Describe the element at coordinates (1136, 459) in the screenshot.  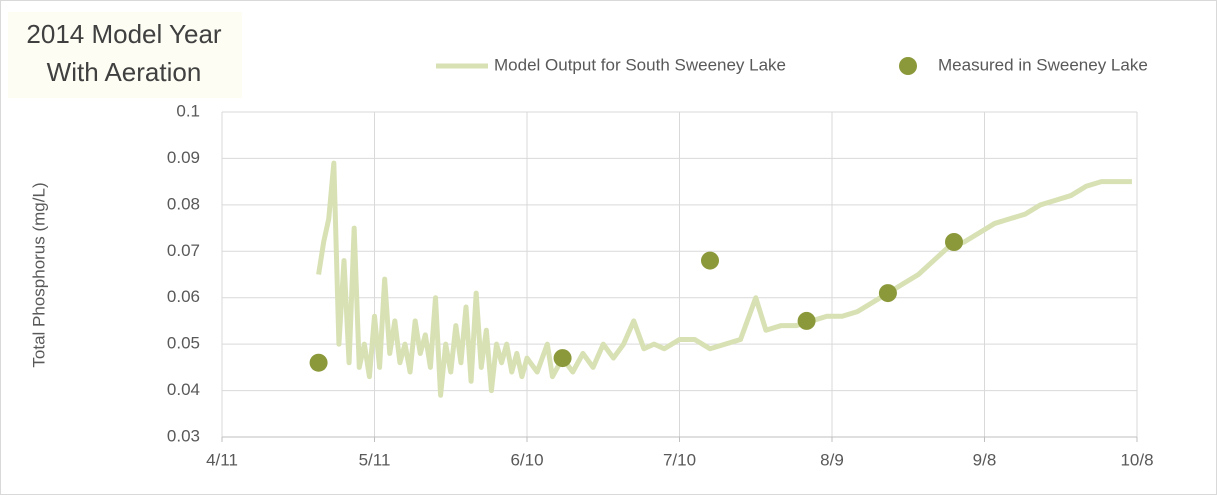
I see `x-tick-label: 10/8` at that location.